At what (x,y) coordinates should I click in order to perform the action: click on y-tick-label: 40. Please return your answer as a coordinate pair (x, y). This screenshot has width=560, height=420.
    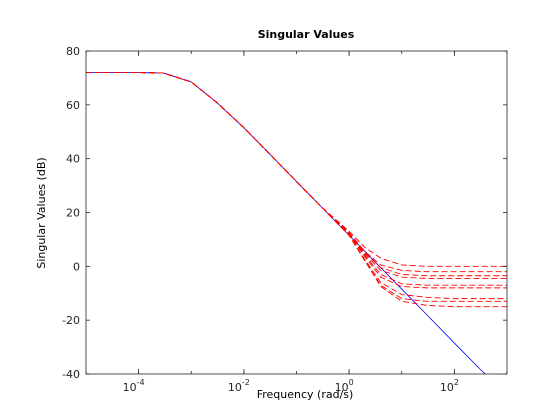
    Looking at the image, I should click on (73, 159).